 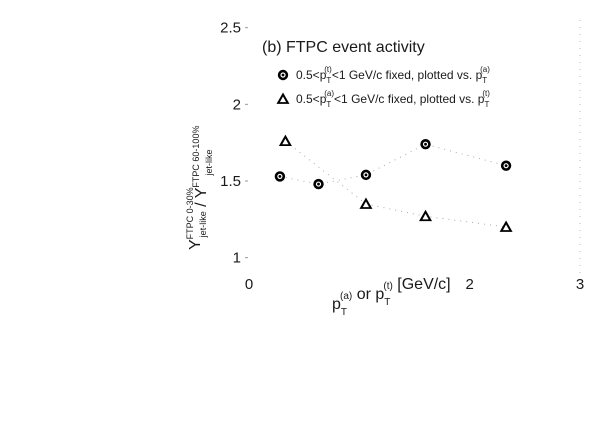 What do you see at coordinates (230, 28) in the screenshot?
I see `y-tick-label: 2.5` at bounding box center [230, 28].